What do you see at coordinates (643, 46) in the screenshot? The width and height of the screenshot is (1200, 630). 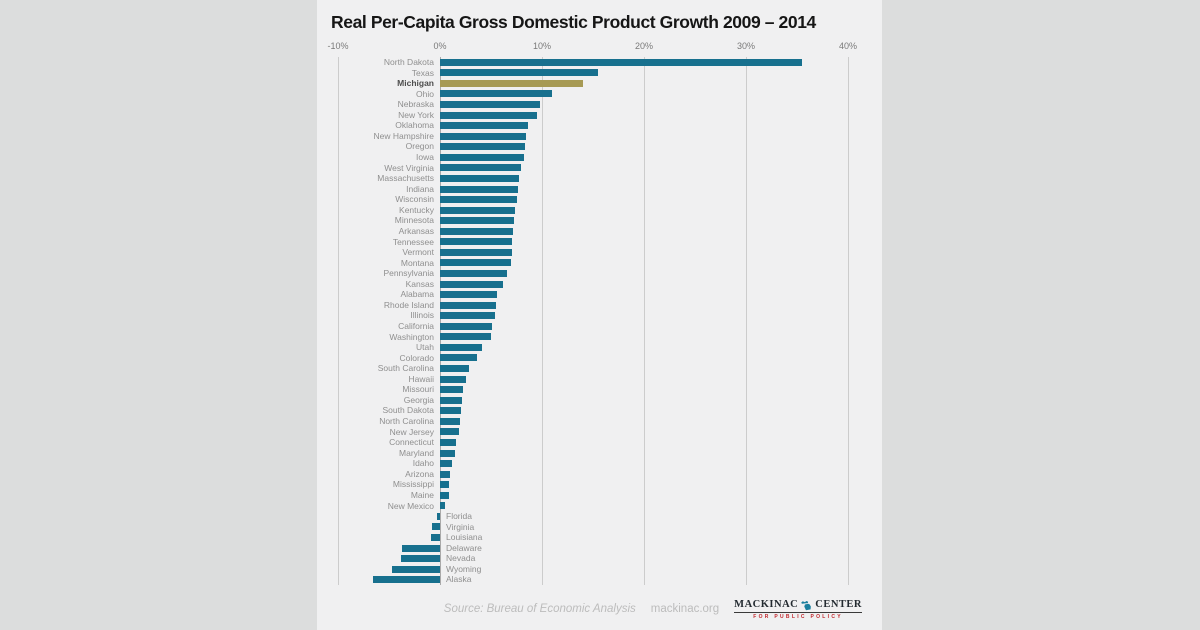 I see `axis-tick-label: 20%` at bounding box center [643, 46].